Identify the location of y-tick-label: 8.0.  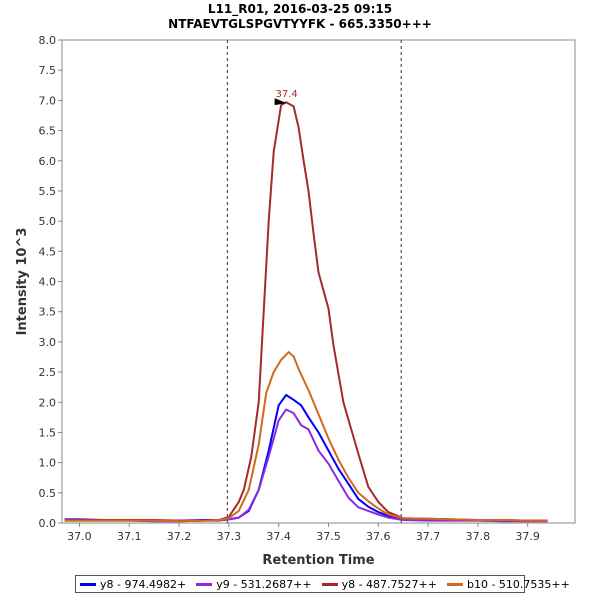
(48, 40).